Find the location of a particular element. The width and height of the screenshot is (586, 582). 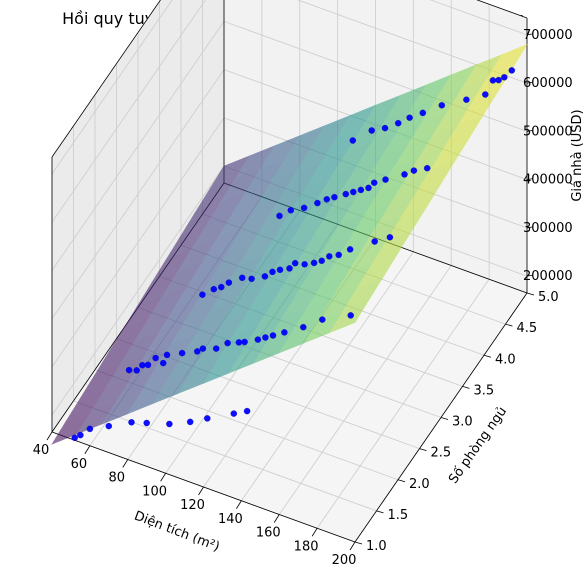

z-tick-label: 700000 is located at coordinates (548, 35).